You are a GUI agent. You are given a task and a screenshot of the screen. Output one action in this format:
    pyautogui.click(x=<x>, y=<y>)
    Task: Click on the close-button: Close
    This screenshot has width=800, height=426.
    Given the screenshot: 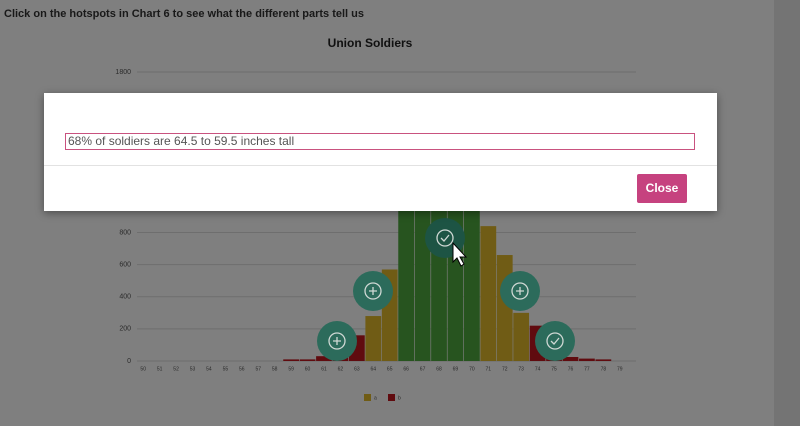 What is the action you would take?
    pyautogui.click(x=662, y=188)
    